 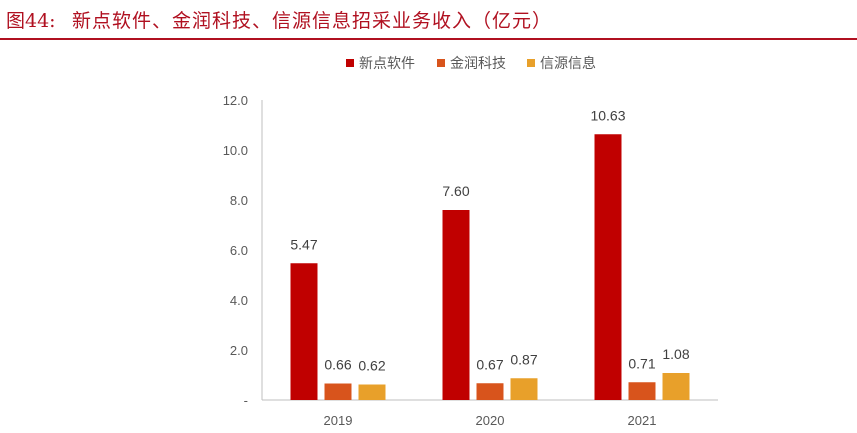 What do you see at coordinates (338, 420) in the screenshot?
I see `x-tick-label: 2019` at bounding box center [338, 420].